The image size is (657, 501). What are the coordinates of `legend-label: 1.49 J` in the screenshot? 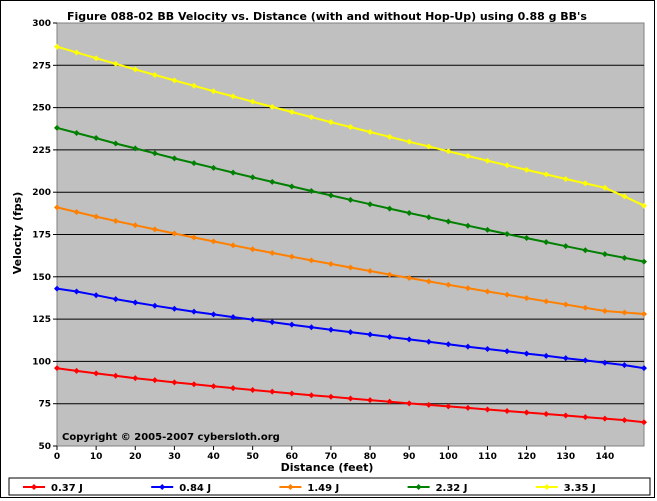 It's located at (323, 488).